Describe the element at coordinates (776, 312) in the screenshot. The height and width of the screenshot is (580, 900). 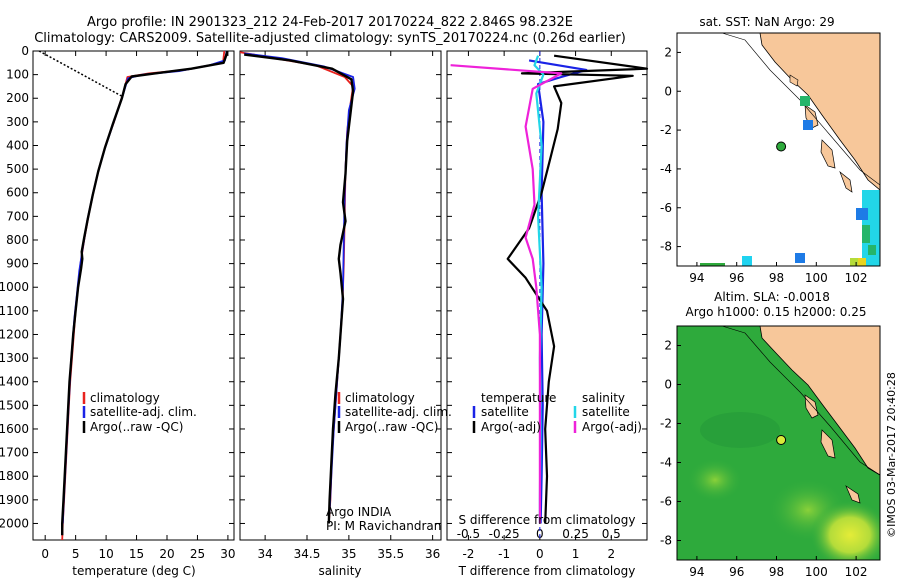
I see `sla-map-title-2: Argo h1000: 0.15 h2000: 0.25` at that location.